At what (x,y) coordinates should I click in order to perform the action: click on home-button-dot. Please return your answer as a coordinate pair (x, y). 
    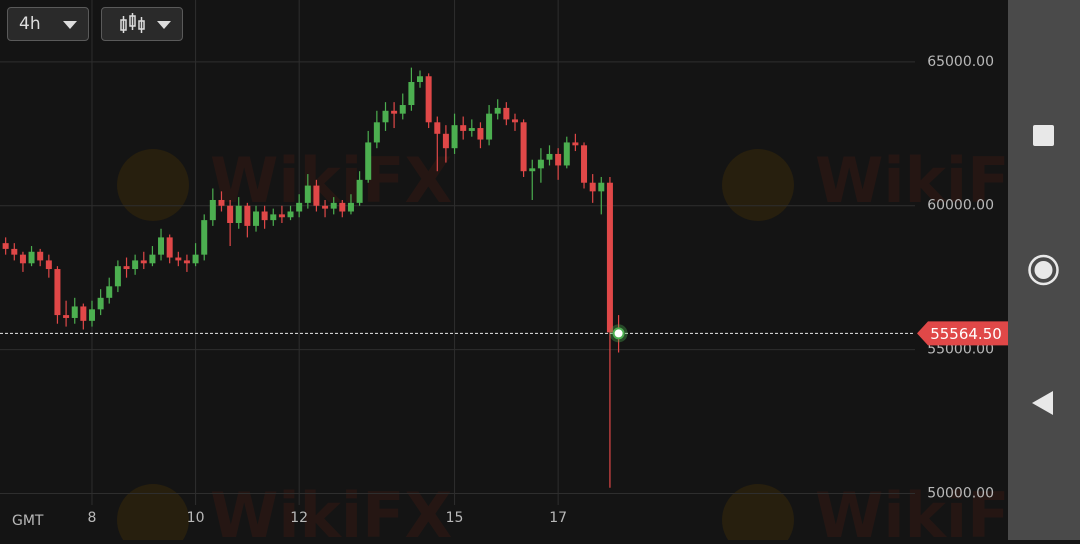
    Looking at the image, I should click on (1043, 270).